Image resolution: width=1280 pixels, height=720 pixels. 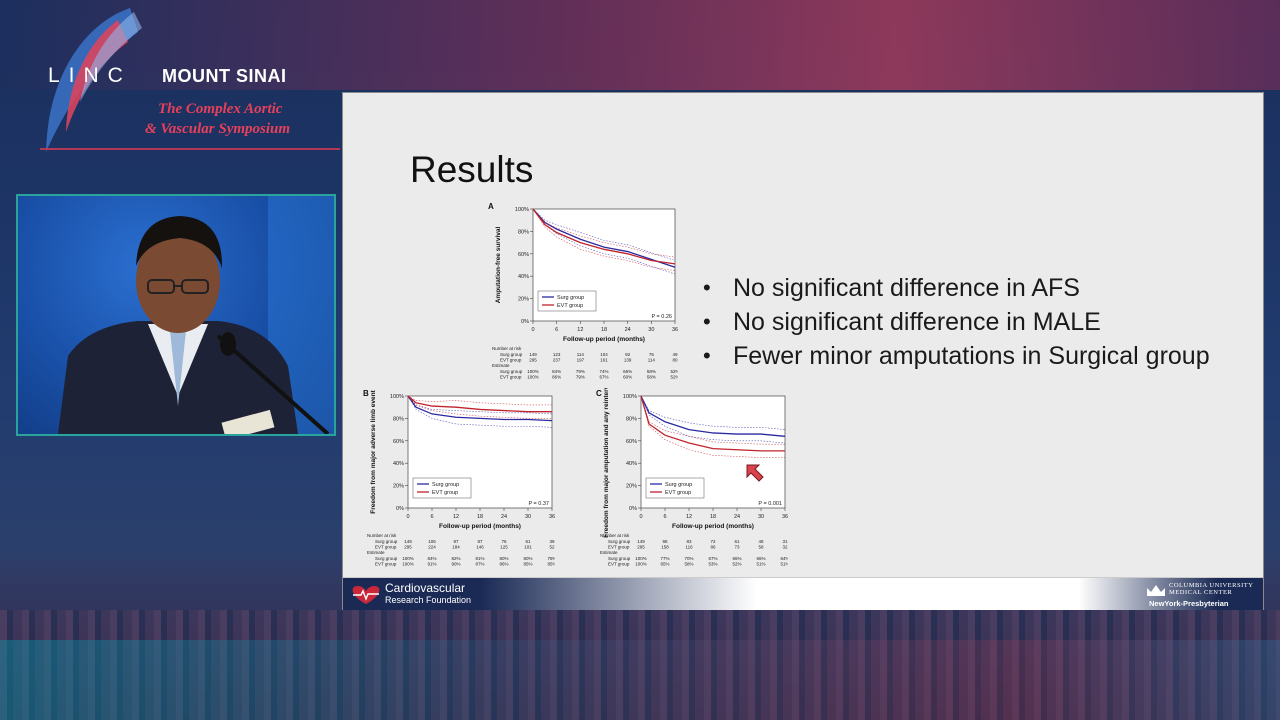 I want to click on risk-value: 104, so click(x=604, y=354).